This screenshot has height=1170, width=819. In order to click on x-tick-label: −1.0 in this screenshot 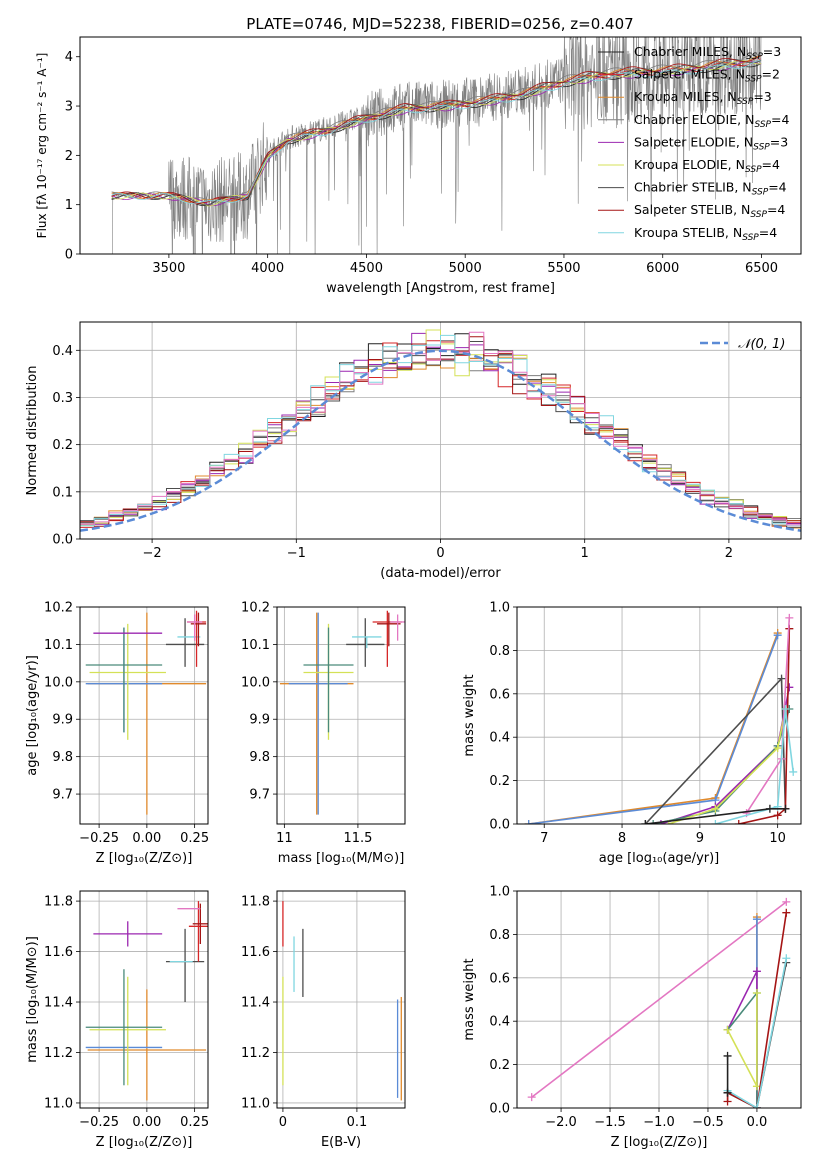, I will do `click(659, 1122)`.